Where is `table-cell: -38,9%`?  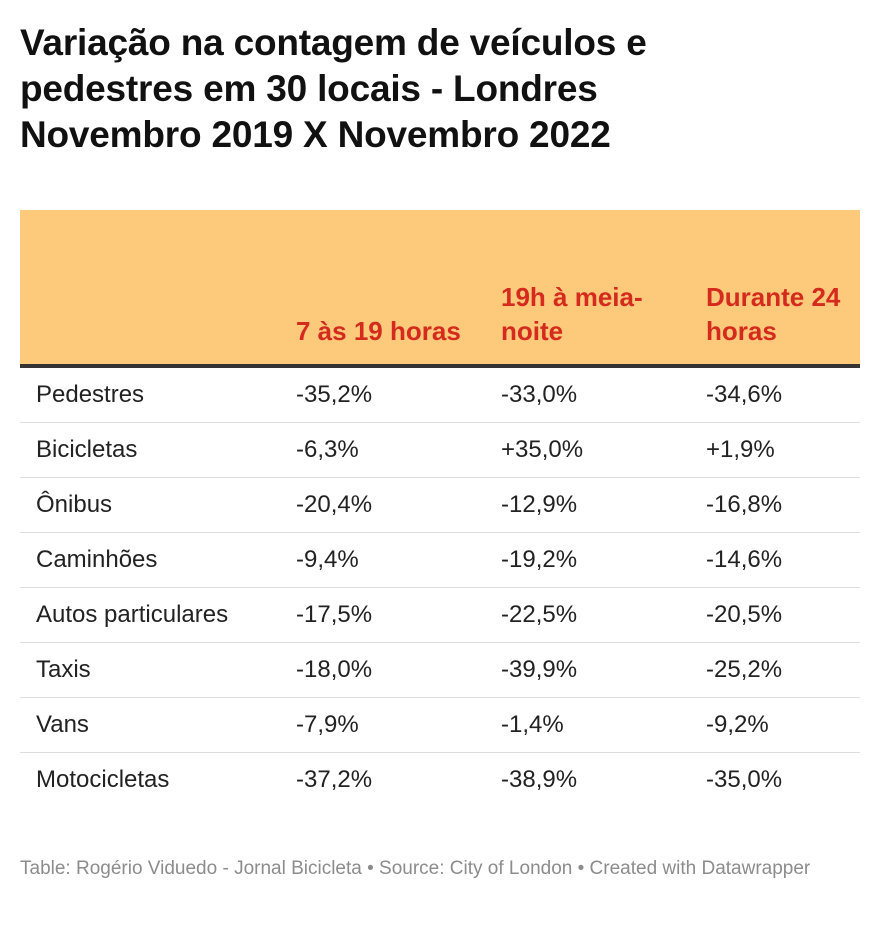
table-cell: -38,9% is located at coordinates (539, 779).